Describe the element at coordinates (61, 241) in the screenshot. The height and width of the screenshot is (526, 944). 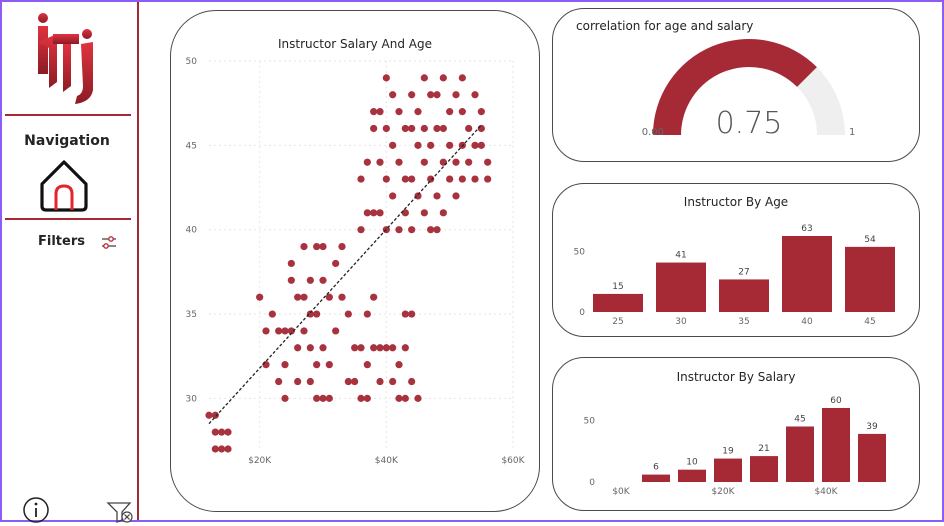
I see `filters-label: Filters` at that location.